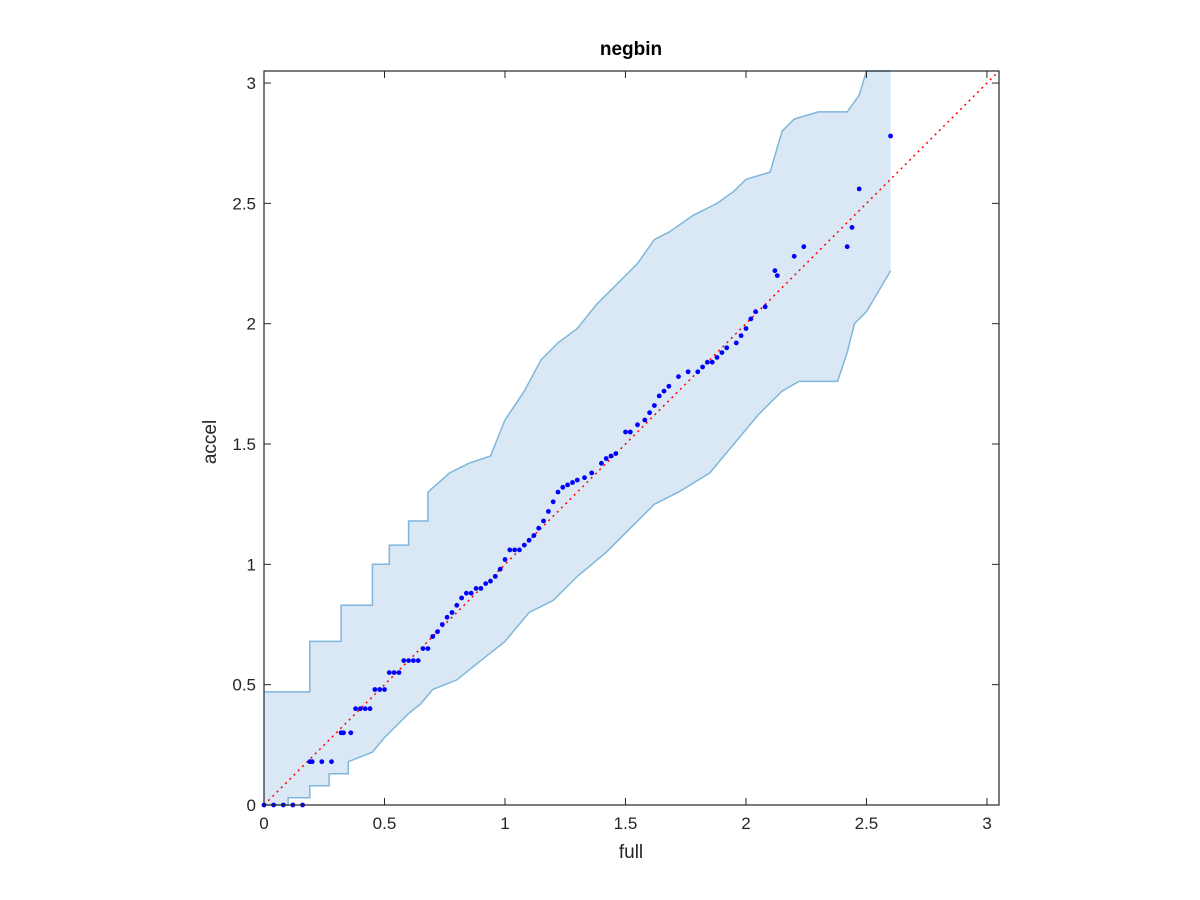  Describe the element at coordinates (385, 823) in the screenshot. I see `x-tick-label: 0.5` at that location.